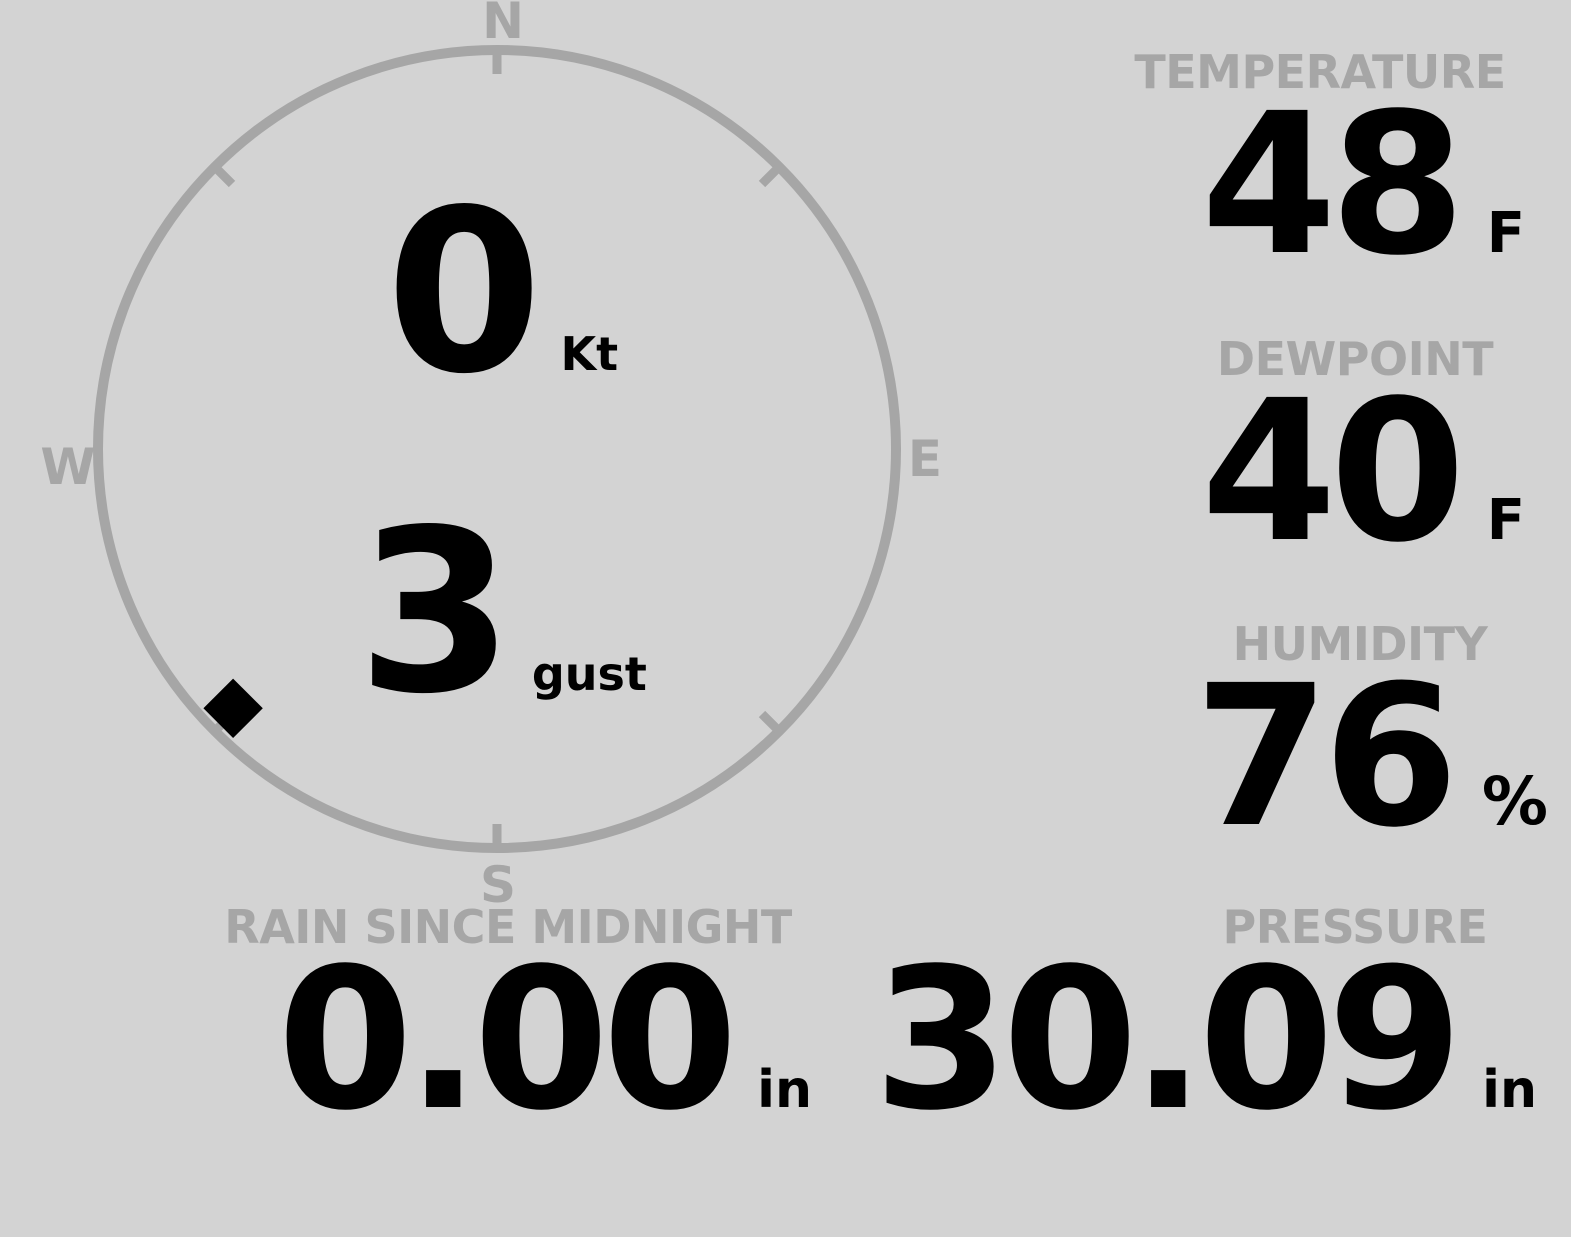  Describe the element at coordinates (589, 674) in the screenshot. I see `wind-gust-unit: gust` at that location.